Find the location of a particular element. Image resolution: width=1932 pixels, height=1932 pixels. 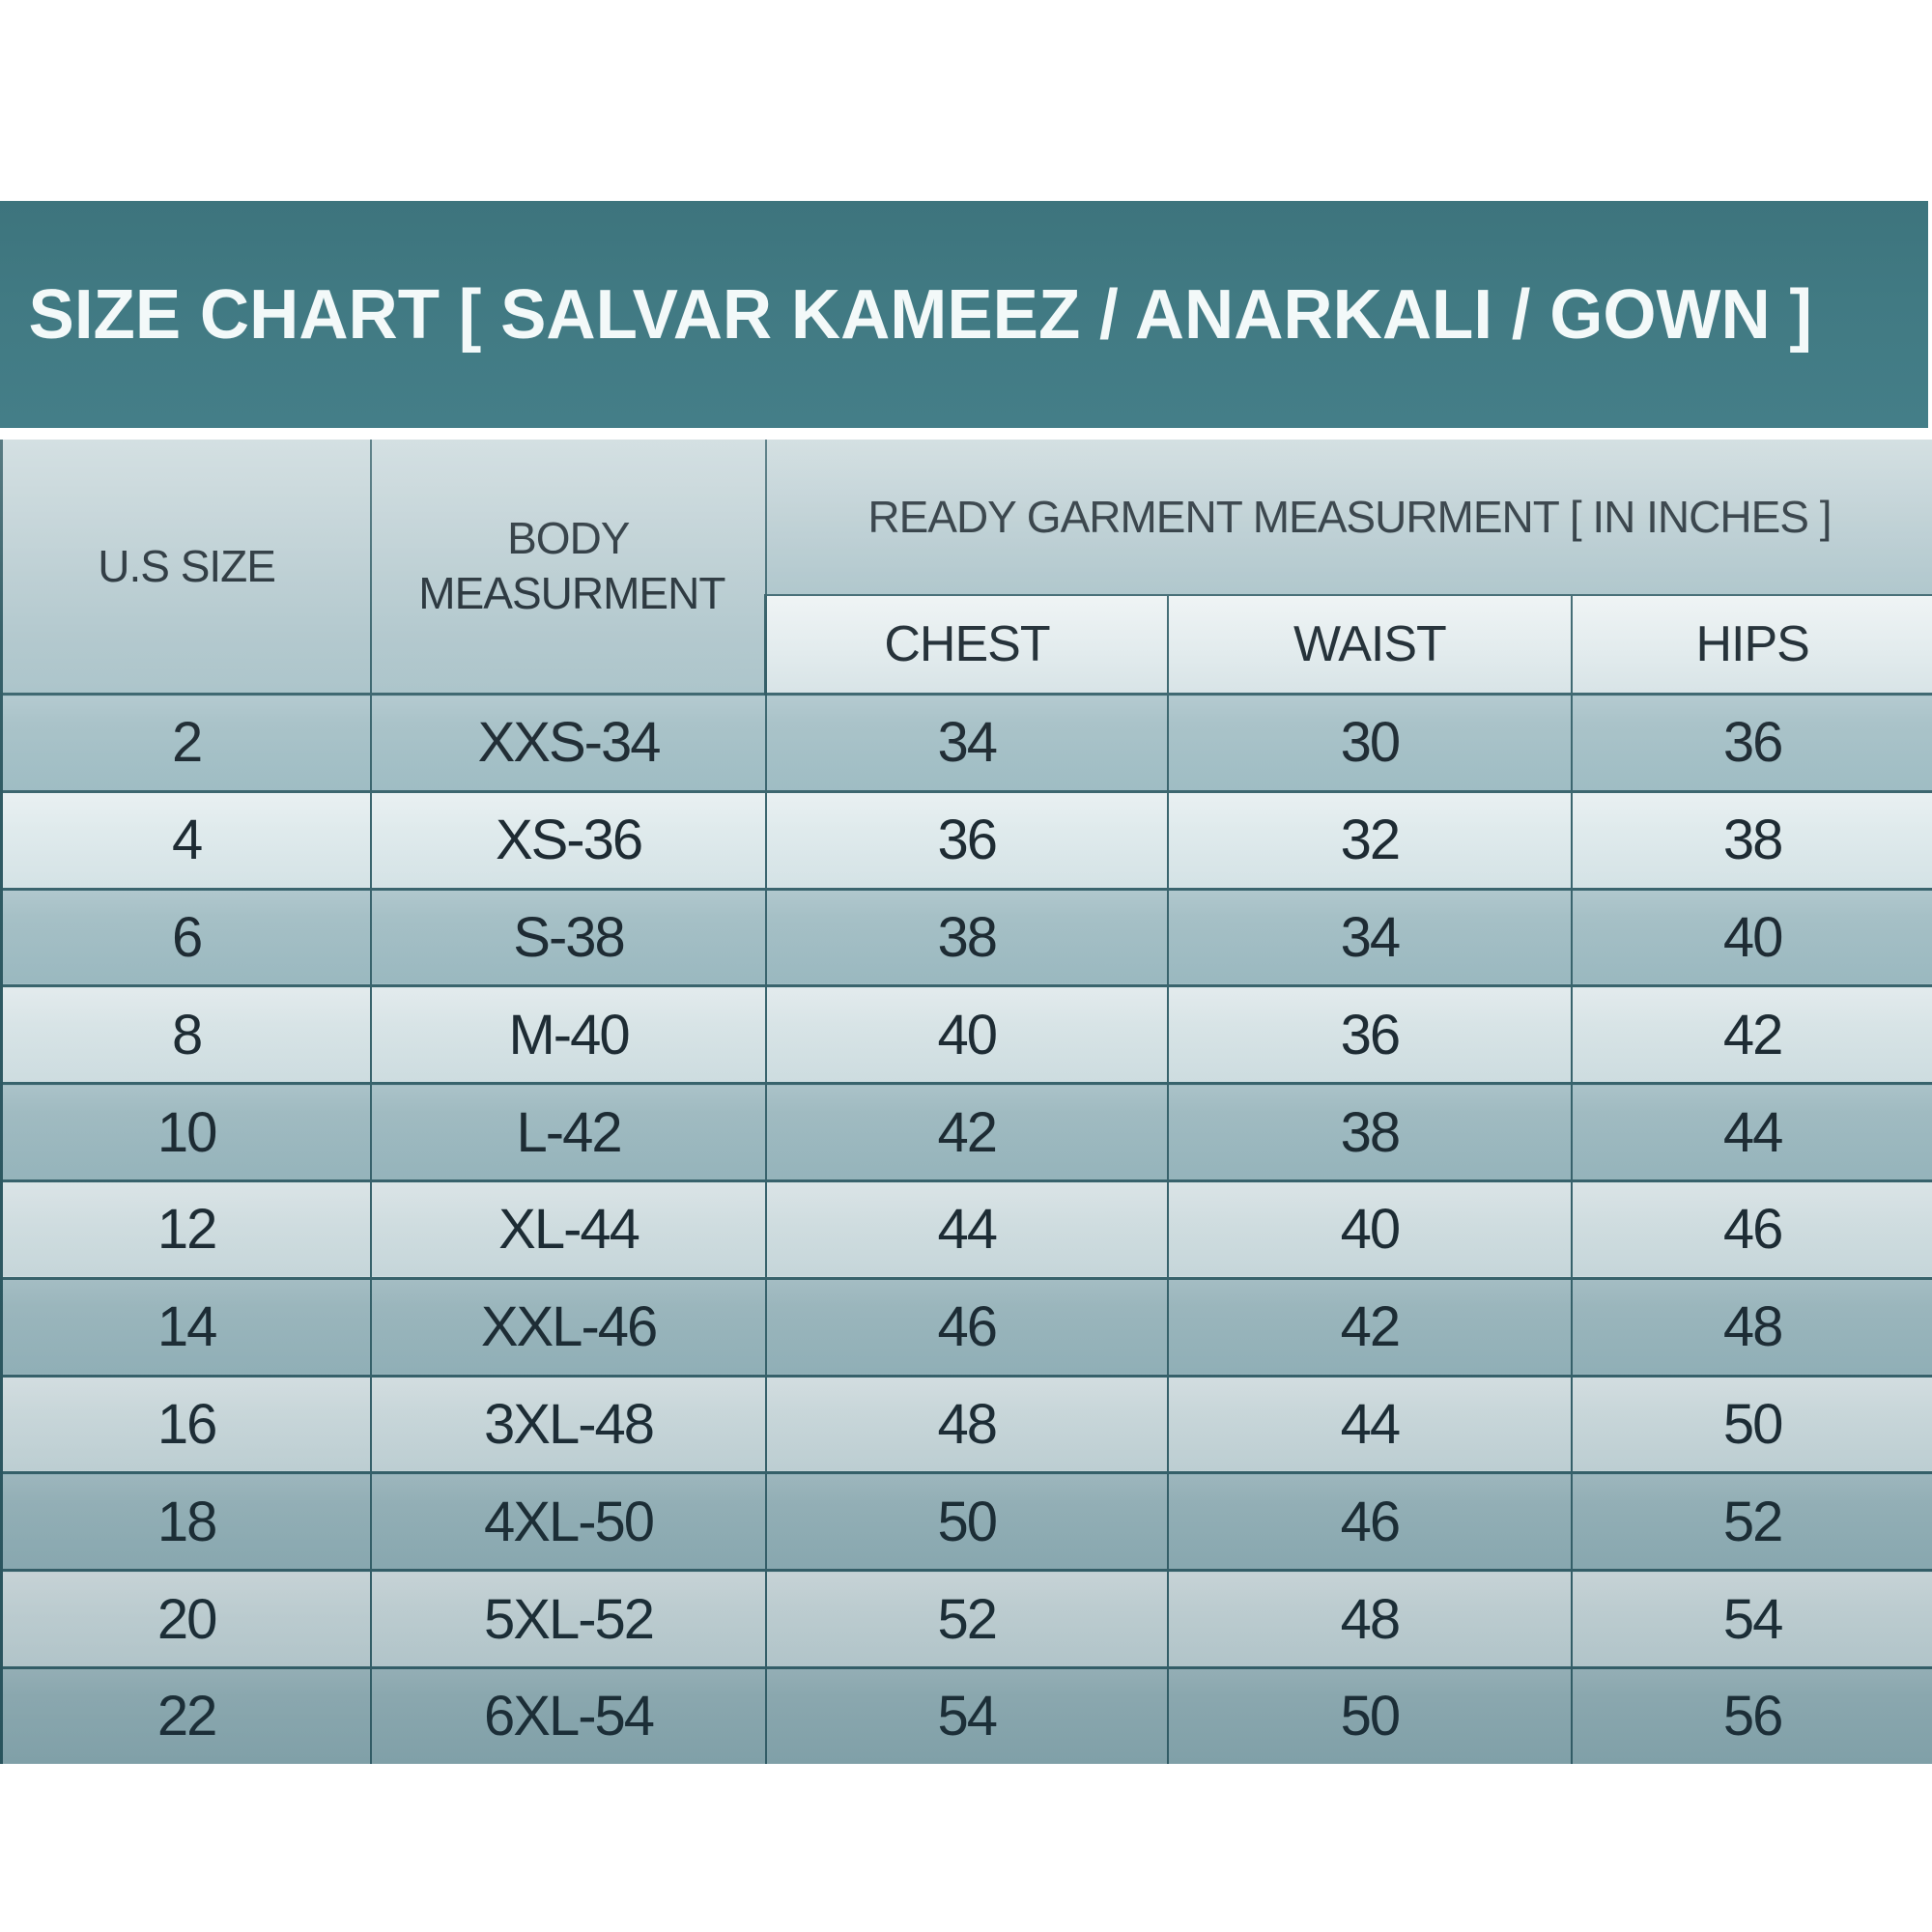

cell-us-size: 4 is located at coordinates (186, 840).